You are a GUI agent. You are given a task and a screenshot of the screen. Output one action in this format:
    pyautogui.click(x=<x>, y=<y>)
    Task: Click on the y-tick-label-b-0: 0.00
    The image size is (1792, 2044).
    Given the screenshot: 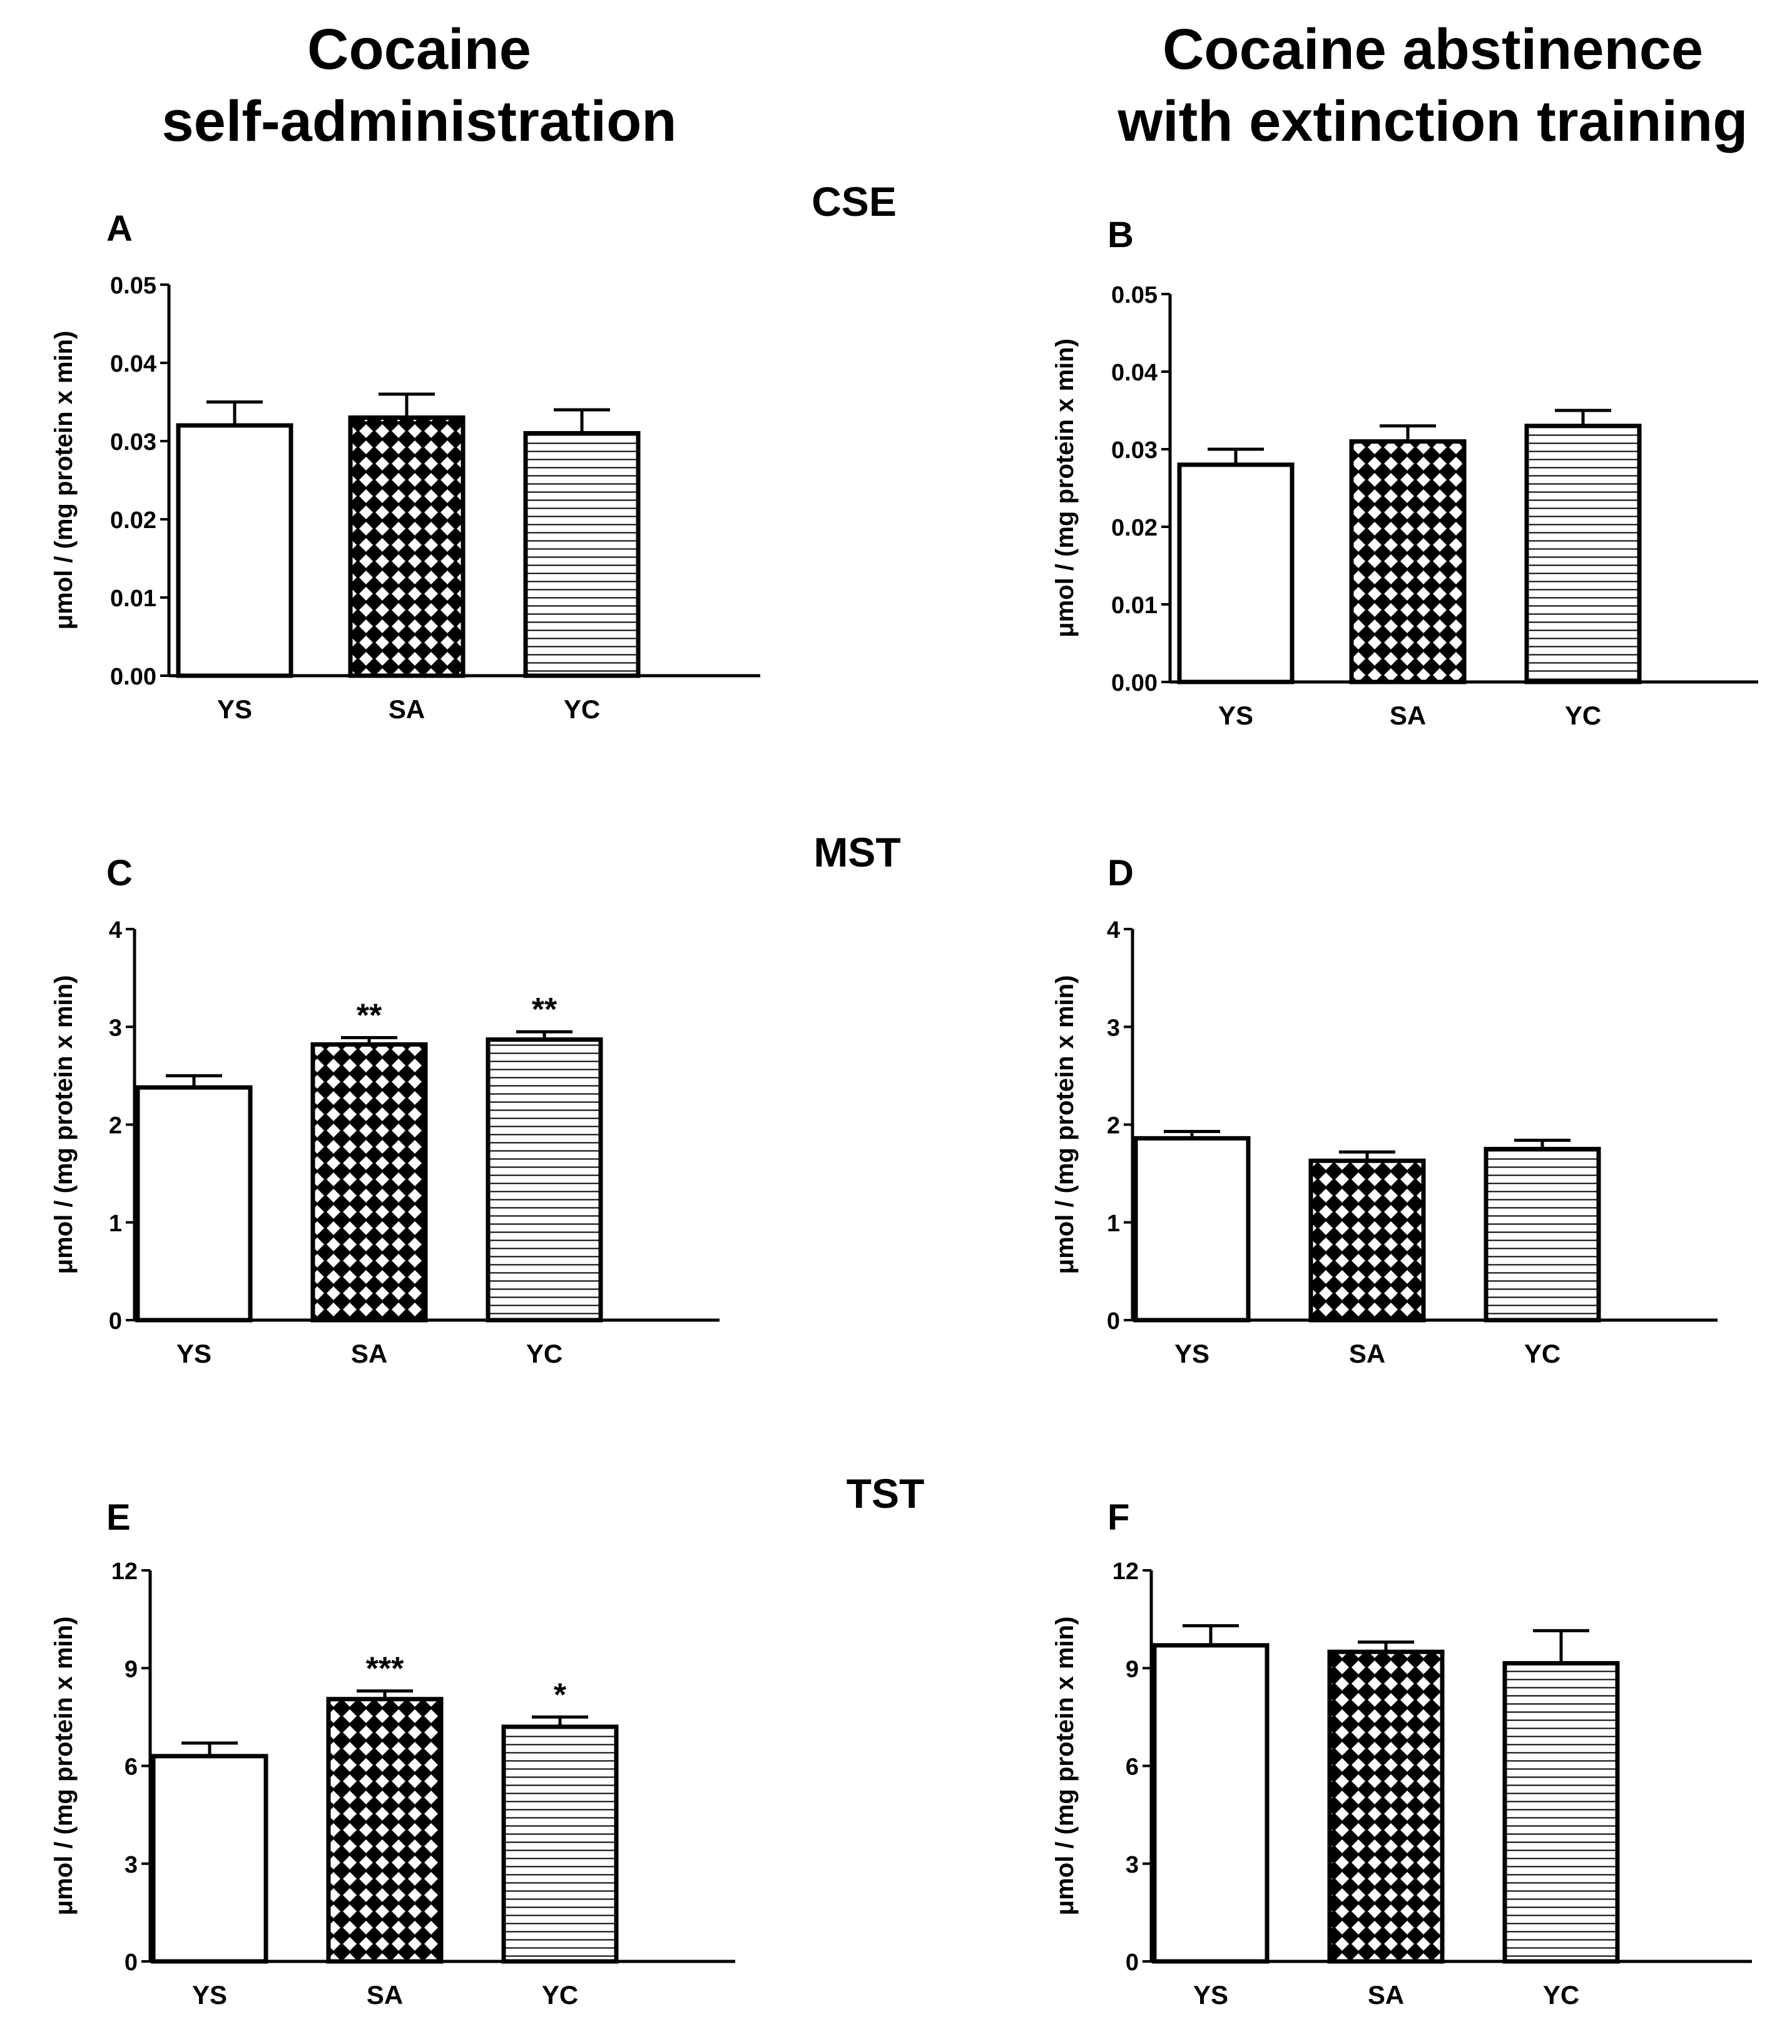 What is the action you would take?
    pyautogui.click(x=1135, y=683)
    